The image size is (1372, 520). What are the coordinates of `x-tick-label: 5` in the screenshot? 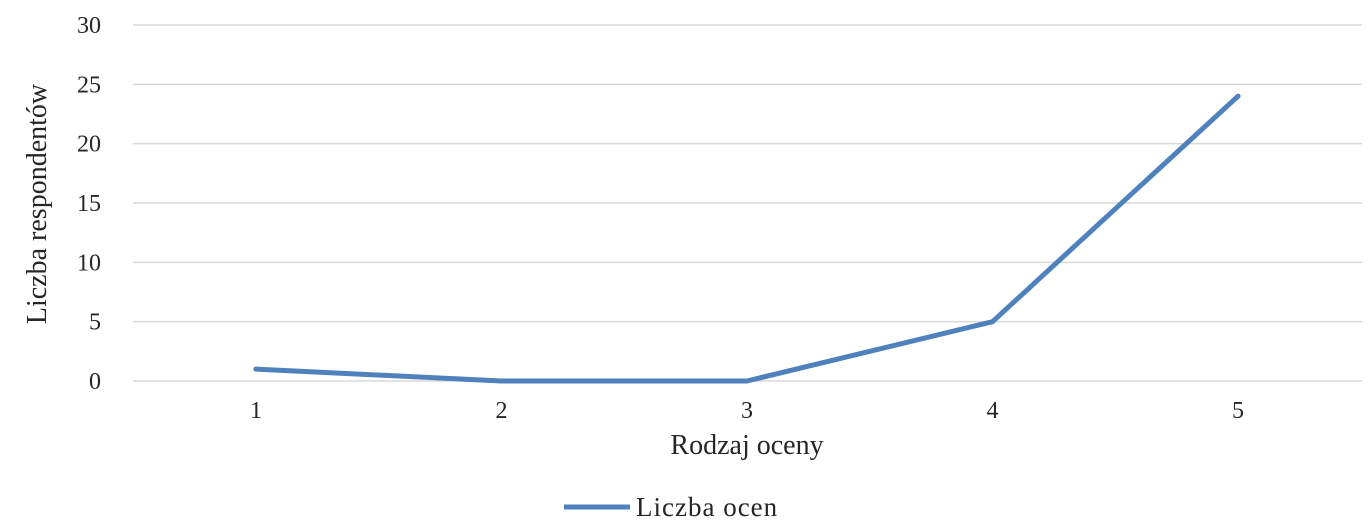 It's located at (1238, 411).